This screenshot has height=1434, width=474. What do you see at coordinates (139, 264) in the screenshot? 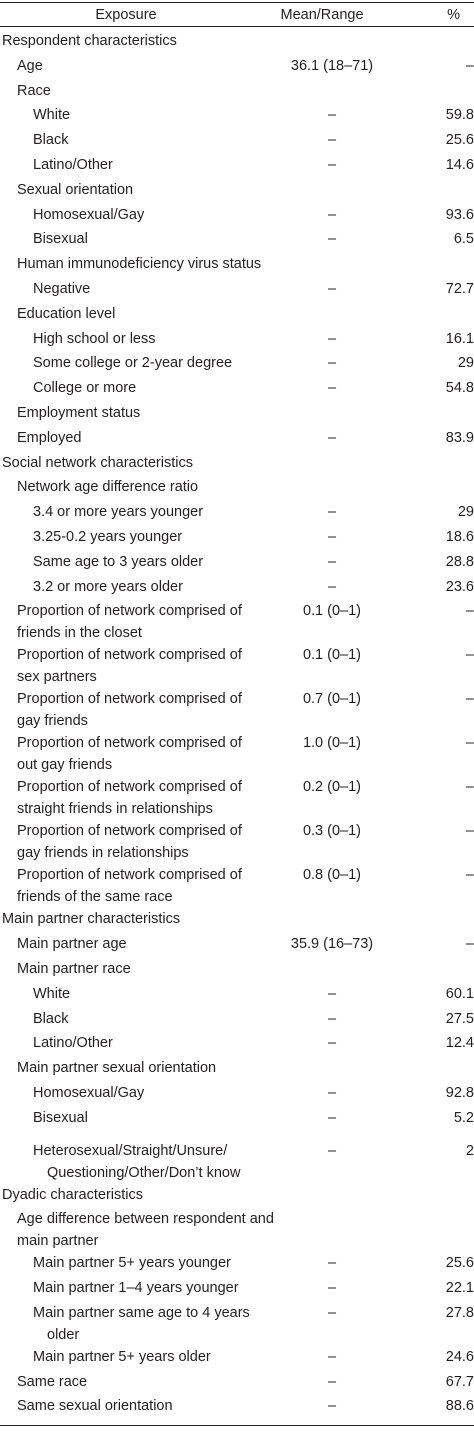
I see `exposure-label: Human immunodeficiency virus status` at bounding box center [139, 264].